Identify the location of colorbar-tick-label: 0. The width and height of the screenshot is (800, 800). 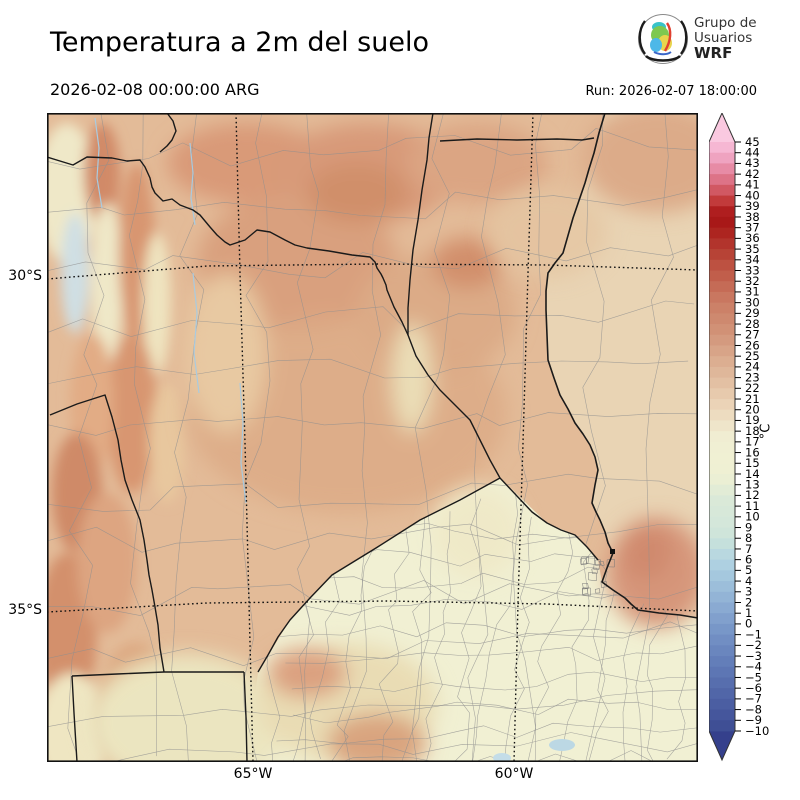
(748, 624).